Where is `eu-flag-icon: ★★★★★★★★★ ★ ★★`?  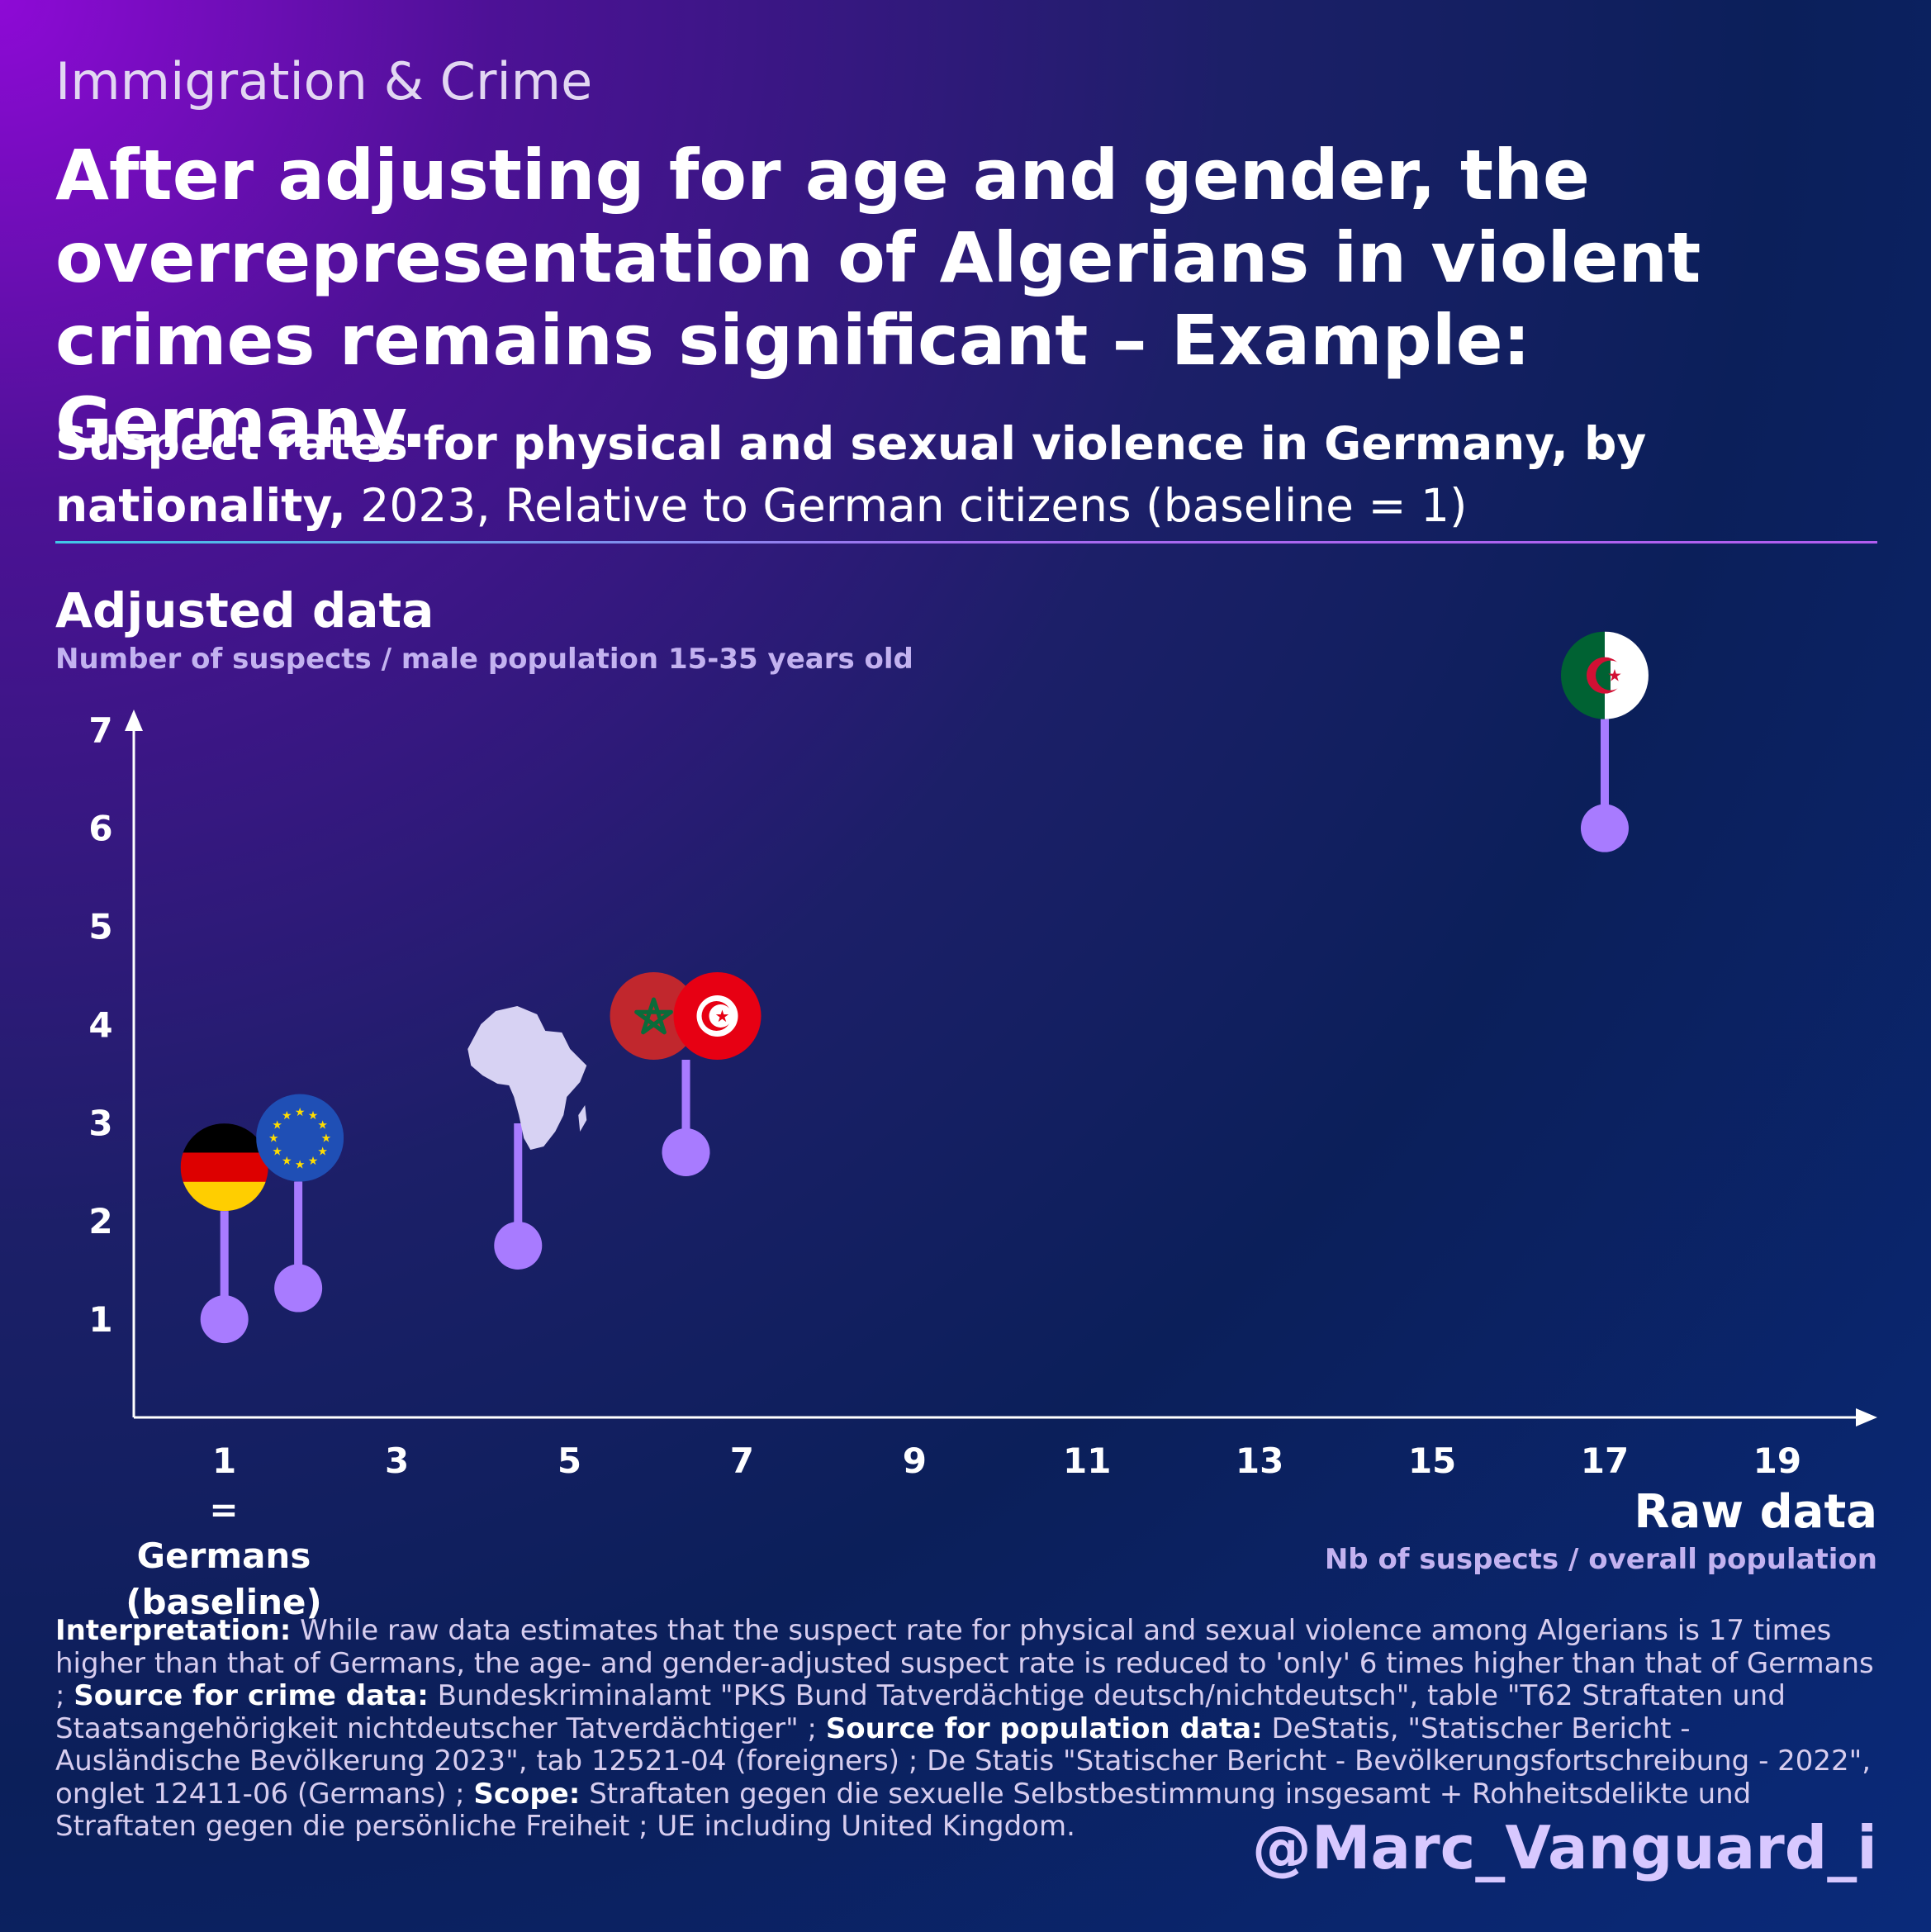
eu-flag-icon: ★★★★★★★★★ ★ ★★ is located at coordinates (300, 1138).